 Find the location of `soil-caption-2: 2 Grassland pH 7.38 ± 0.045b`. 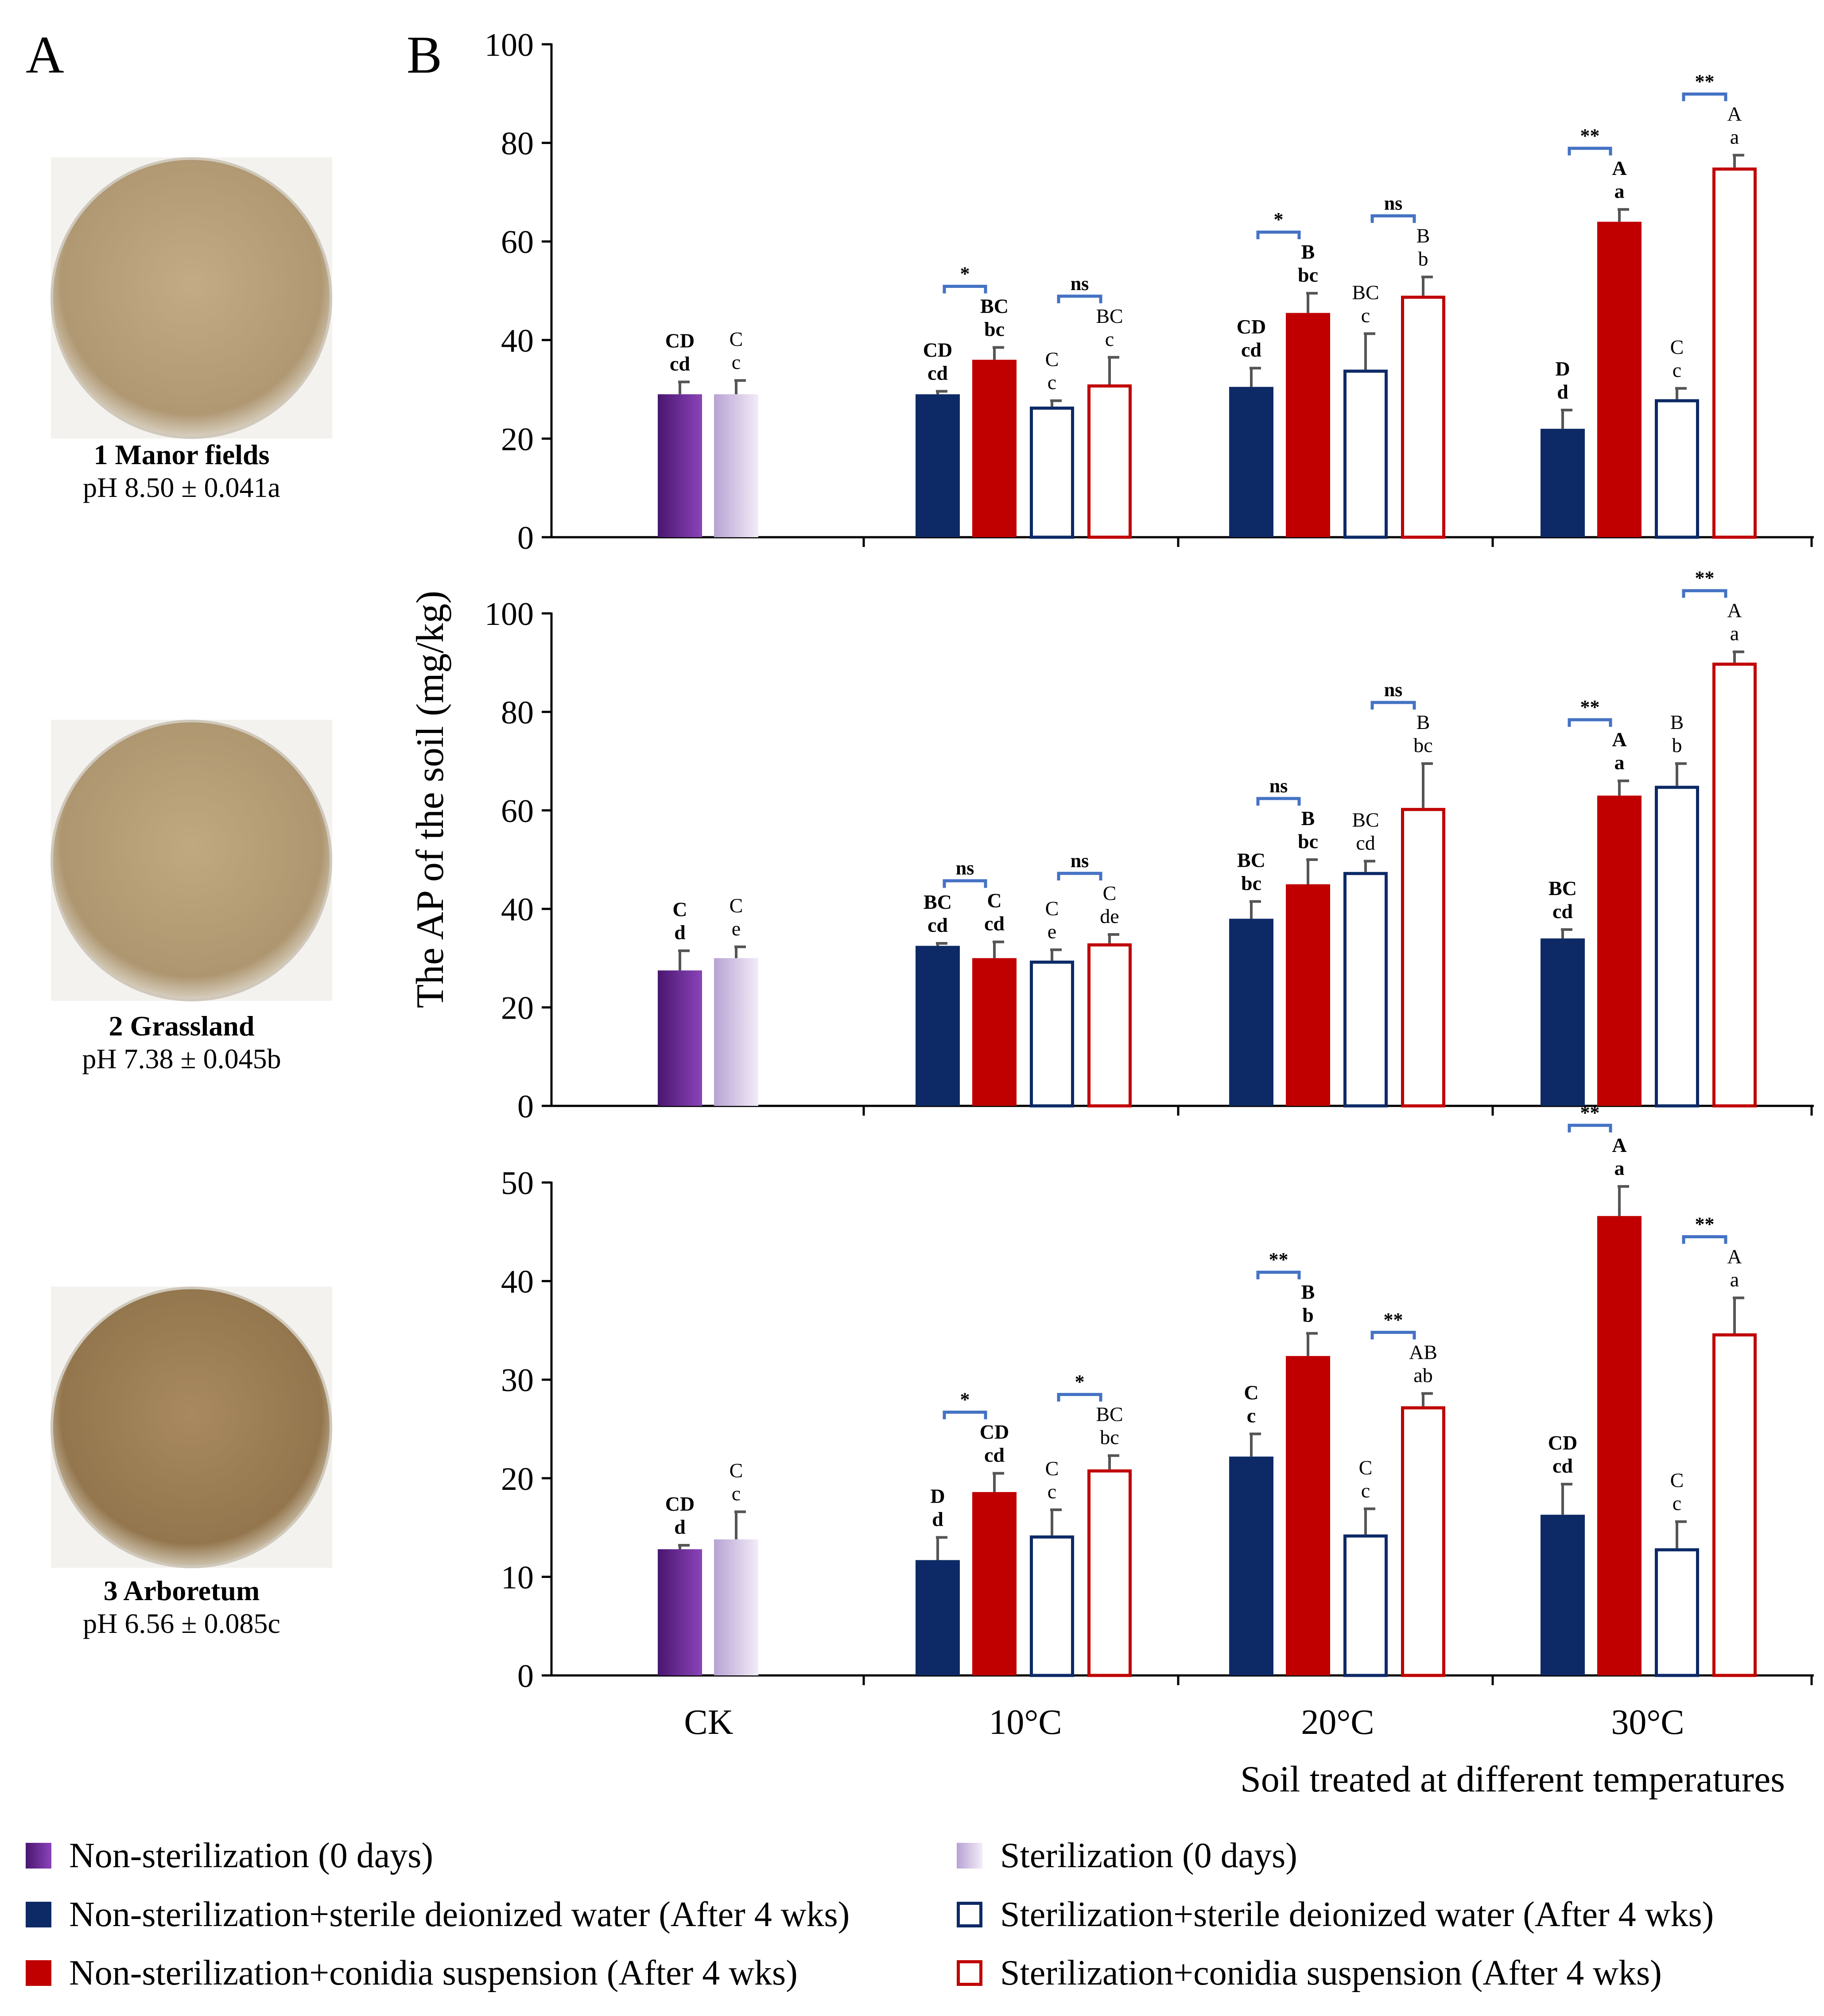

soil-caption-2: 2 Grassland pH 7.38 ± 0.045b is located at coordinates (182, 1042).